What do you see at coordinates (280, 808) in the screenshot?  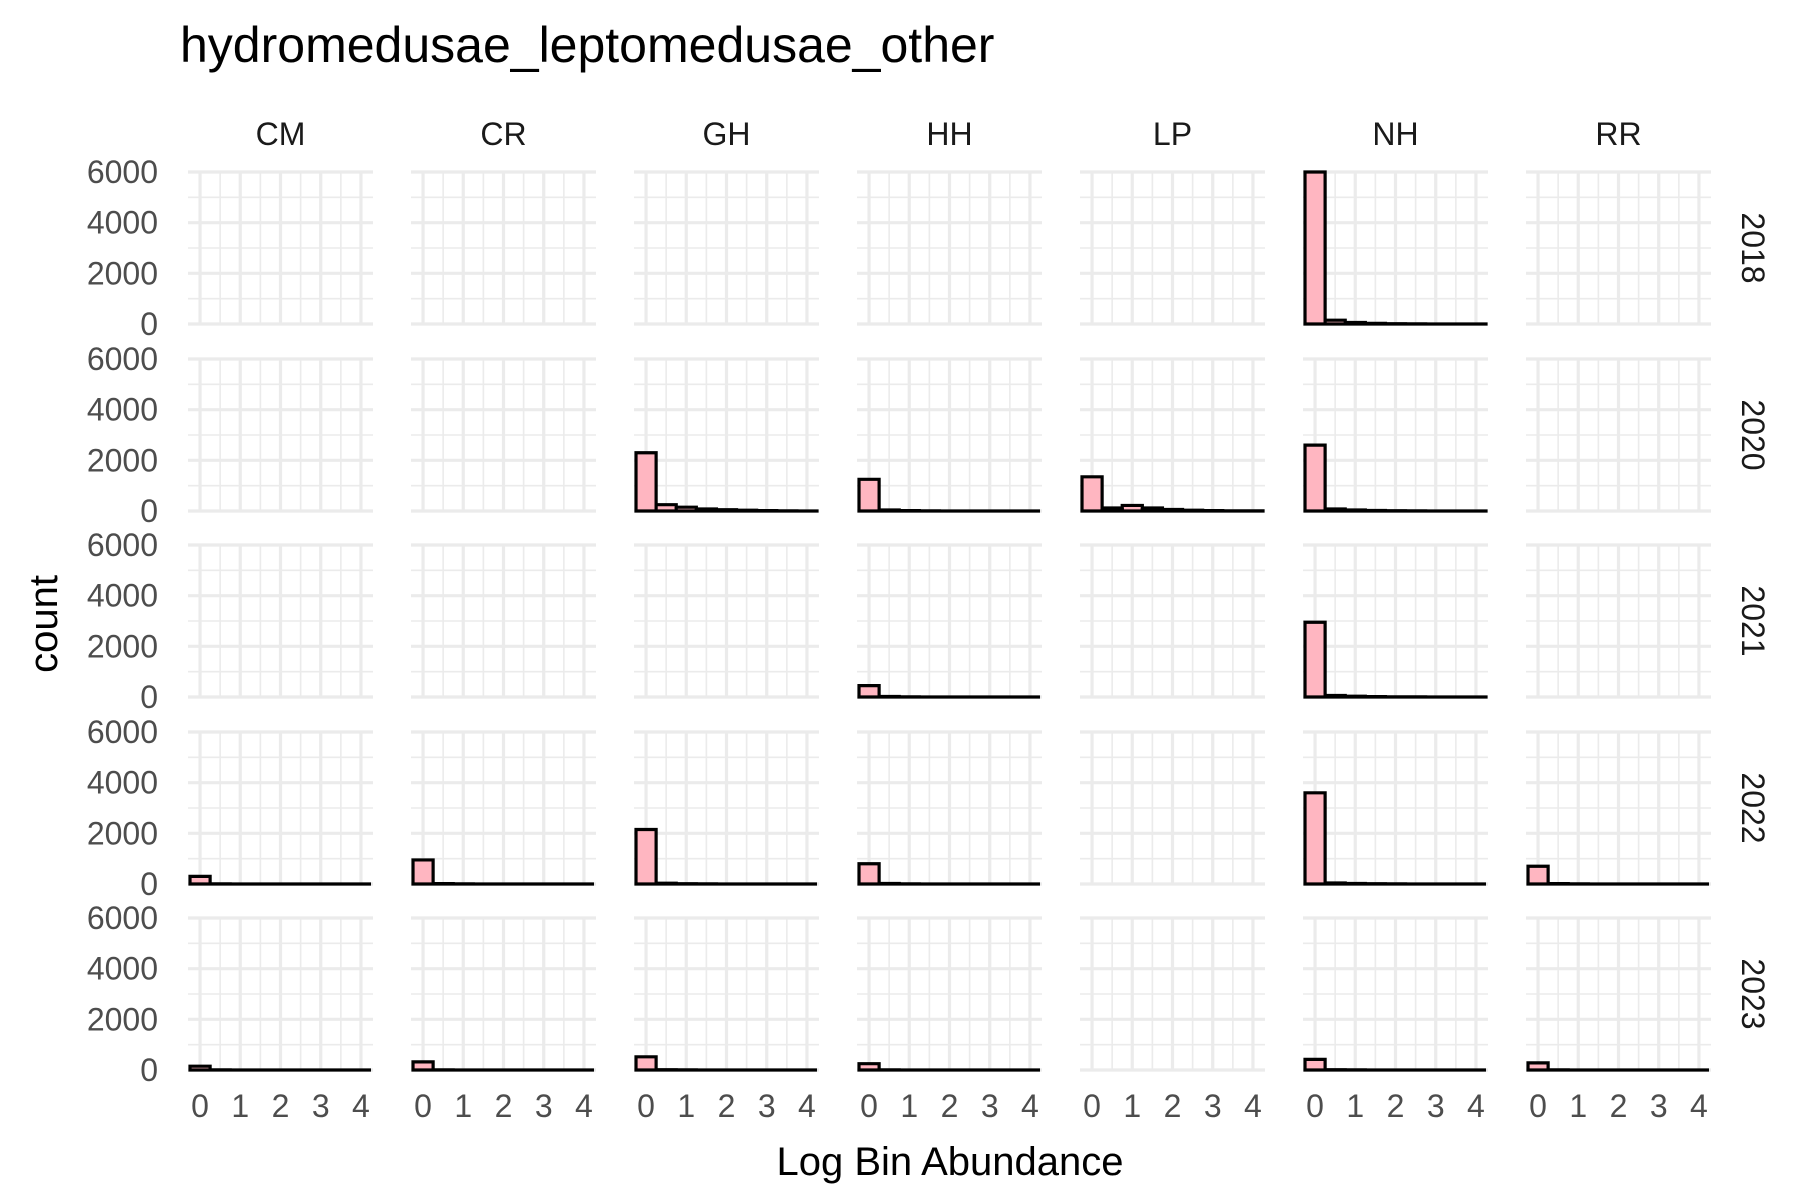 I see `facet-panel-CM-2022` at bounding box center [280, 808].